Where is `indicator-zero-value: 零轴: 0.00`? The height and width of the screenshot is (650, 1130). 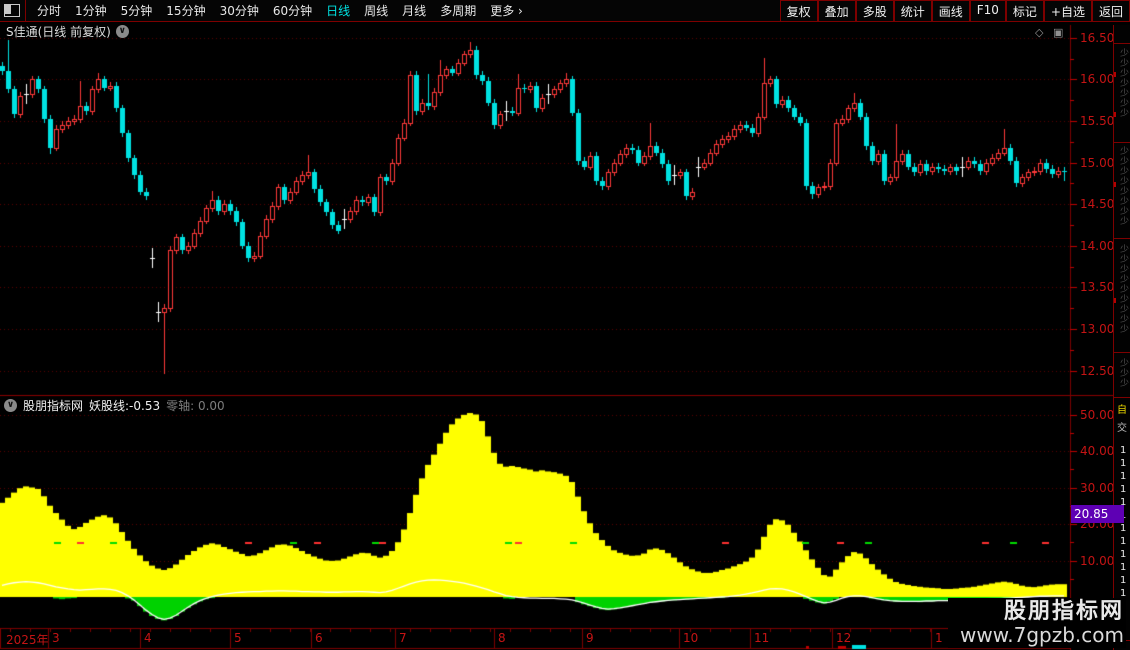 indicator-zero-value: 零轴: 0.00 is located at coordinates (195, 406).